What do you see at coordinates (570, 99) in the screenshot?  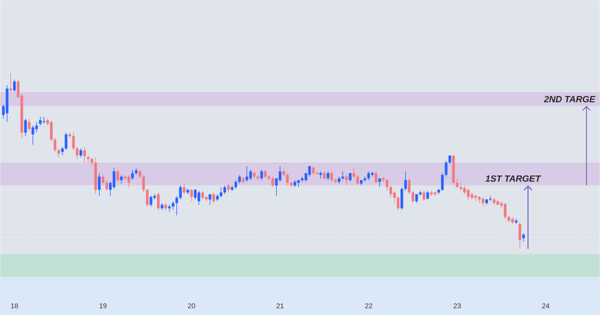 I see `annotation: 2ND TARGE` at bounding box center [570, 99].